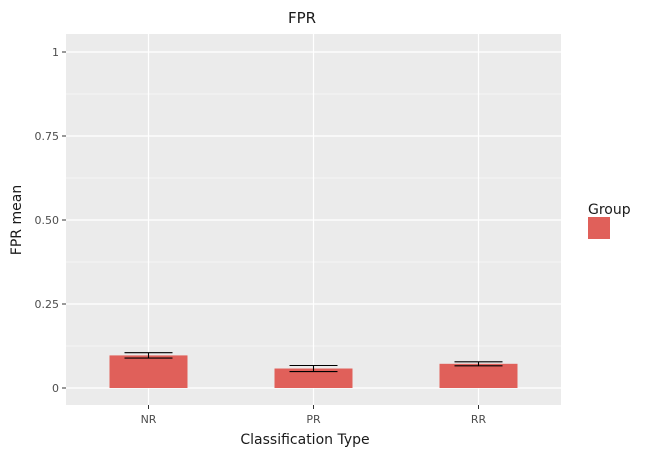 The image size is (661, 456). Describe the element at coordinates (609, 210) in the screenshot. I see `legend-title: Group` at that location.